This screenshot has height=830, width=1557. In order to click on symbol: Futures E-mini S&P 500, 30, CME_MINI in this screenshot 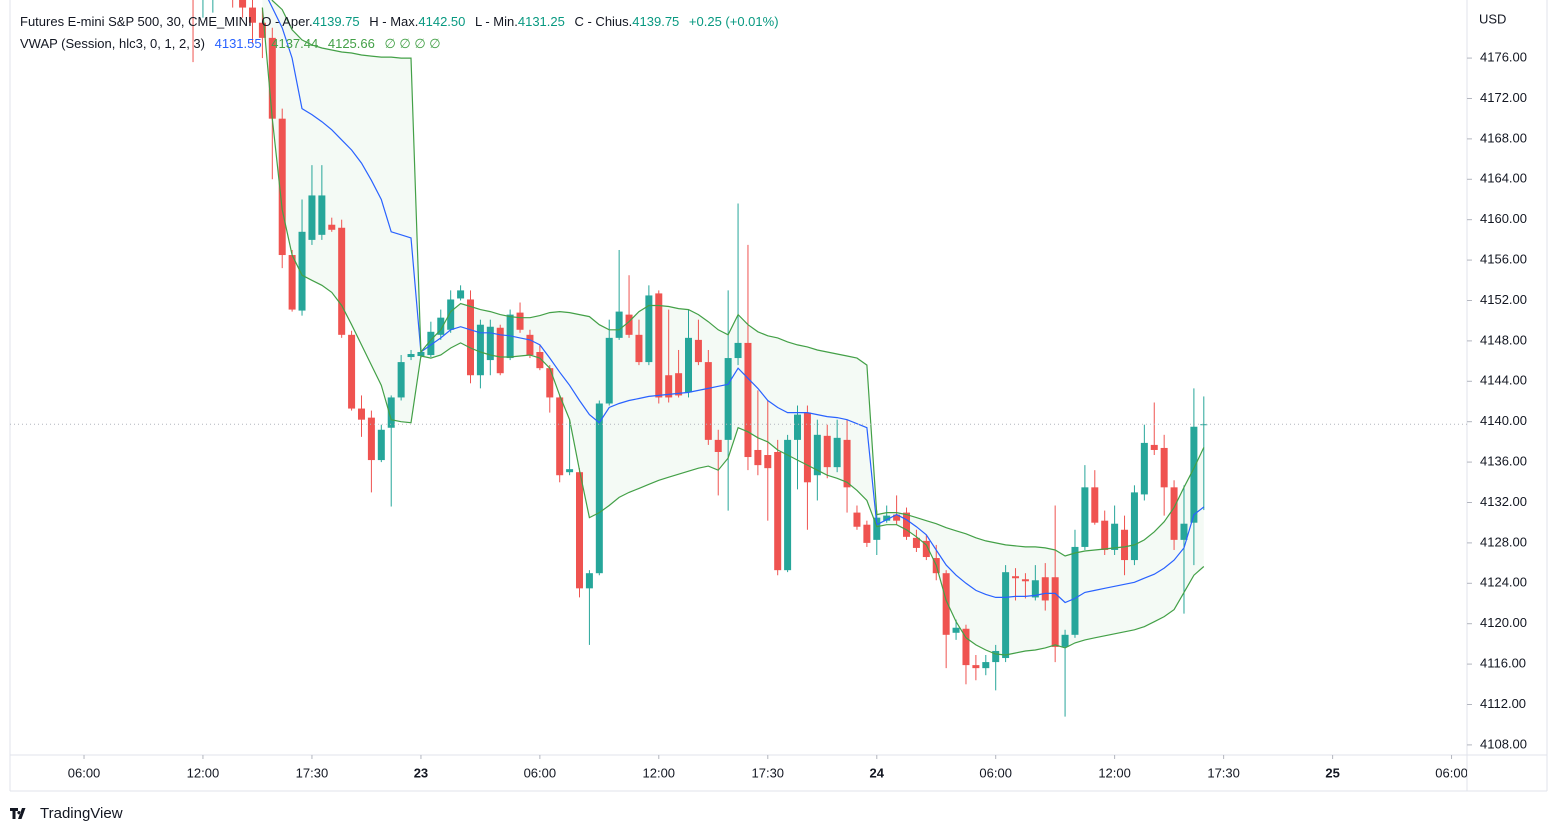, I will do `click(136, 21)`.